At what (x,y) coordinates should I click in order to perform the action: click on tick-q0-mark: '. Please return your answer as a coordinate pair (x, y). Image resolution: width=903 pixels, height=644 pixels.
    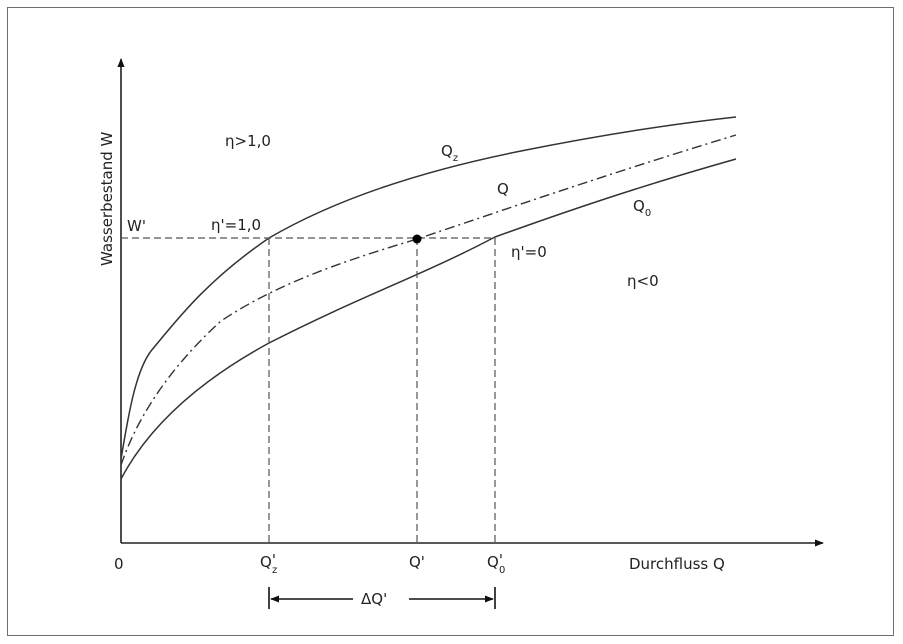
    Looking at the image, I should click on (501, 560).